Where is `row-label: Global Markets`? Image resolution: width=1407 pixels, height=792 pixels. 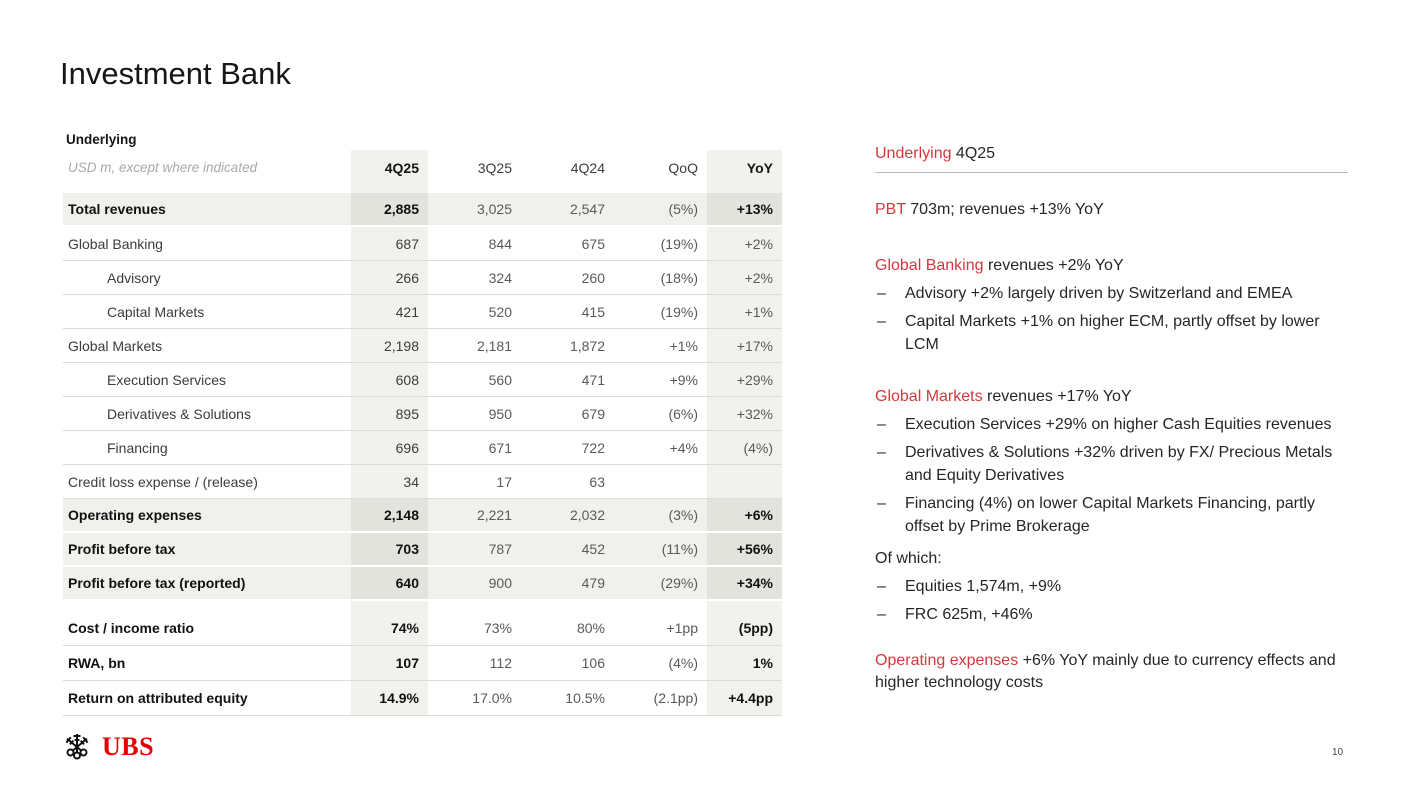 row-label: Global Markets is located at coordinates (115, 345).